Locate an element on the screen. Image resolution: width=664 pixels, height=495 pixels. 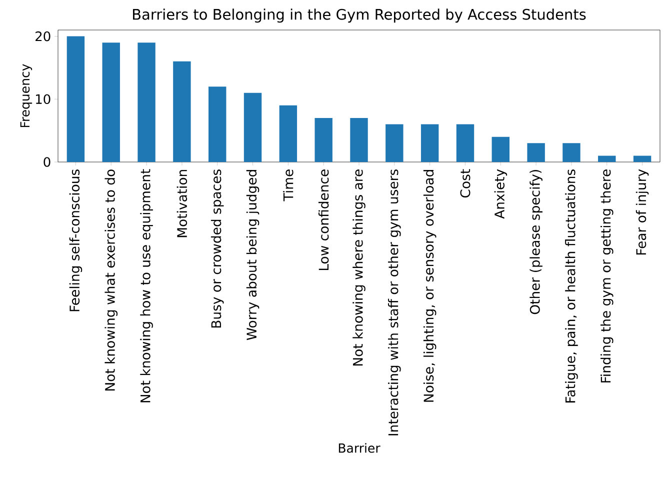
x-tick-label: Worry about being judged is located at coordinates (253, 255).